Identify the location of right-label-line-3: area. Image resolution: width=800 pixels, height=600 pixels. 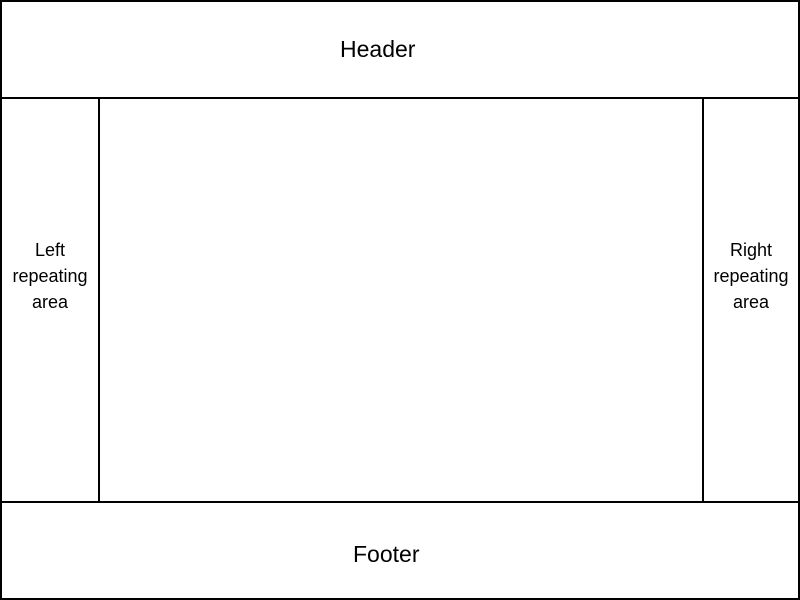
(751, 302).